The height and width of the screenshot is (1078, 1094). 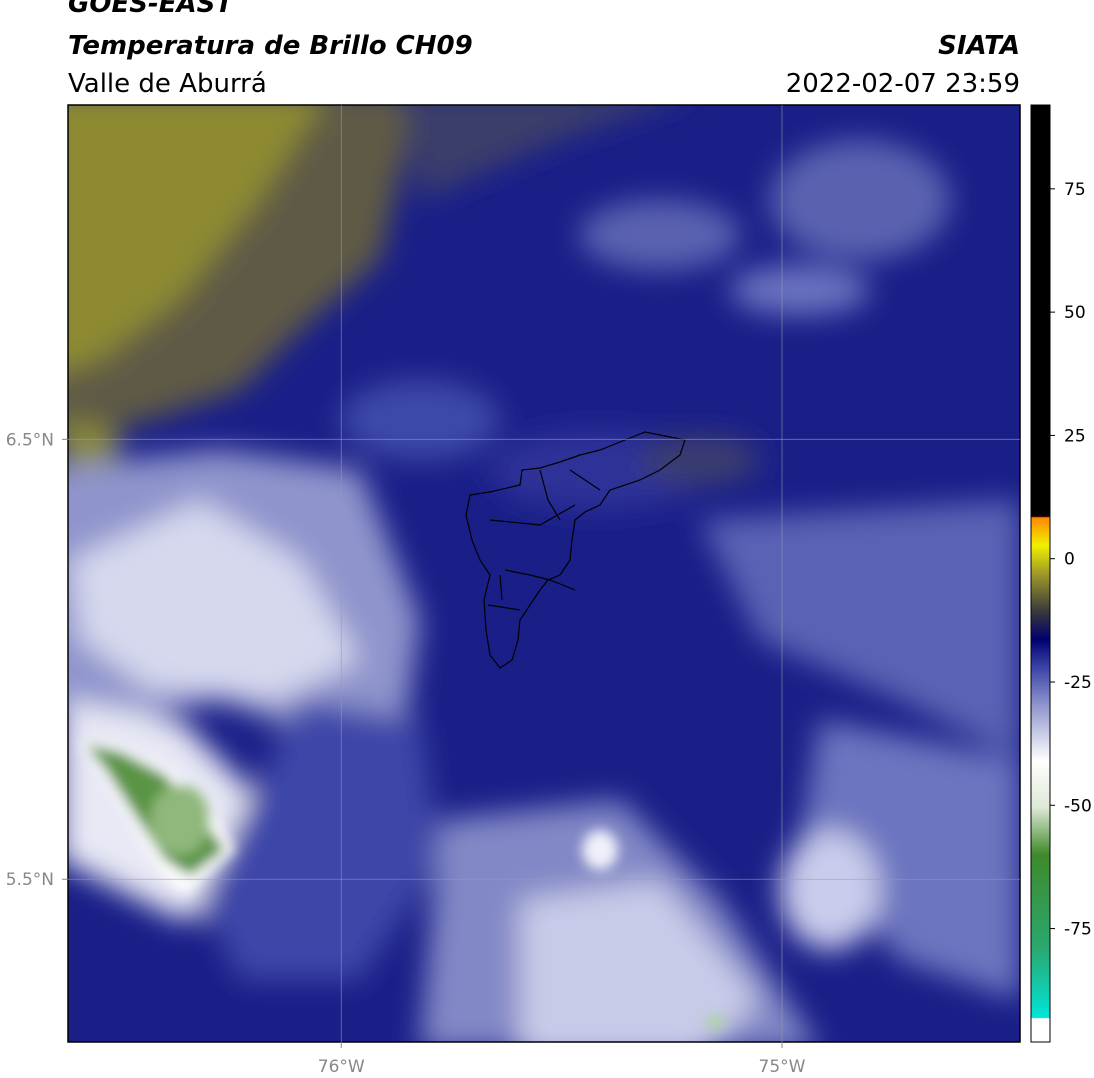 What do you see at coordinates (1075, 313) in the screenshot?
I see `colorbar-tick-label: 50` at bounding box center [1075, 313].